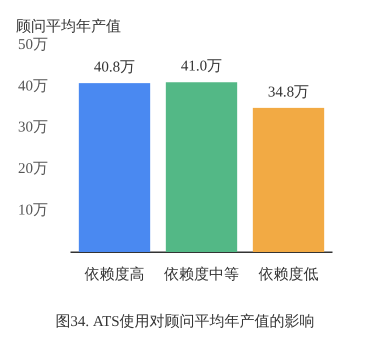  I want to click on x-tick-label: 依赖度中等, so click(201, 274).